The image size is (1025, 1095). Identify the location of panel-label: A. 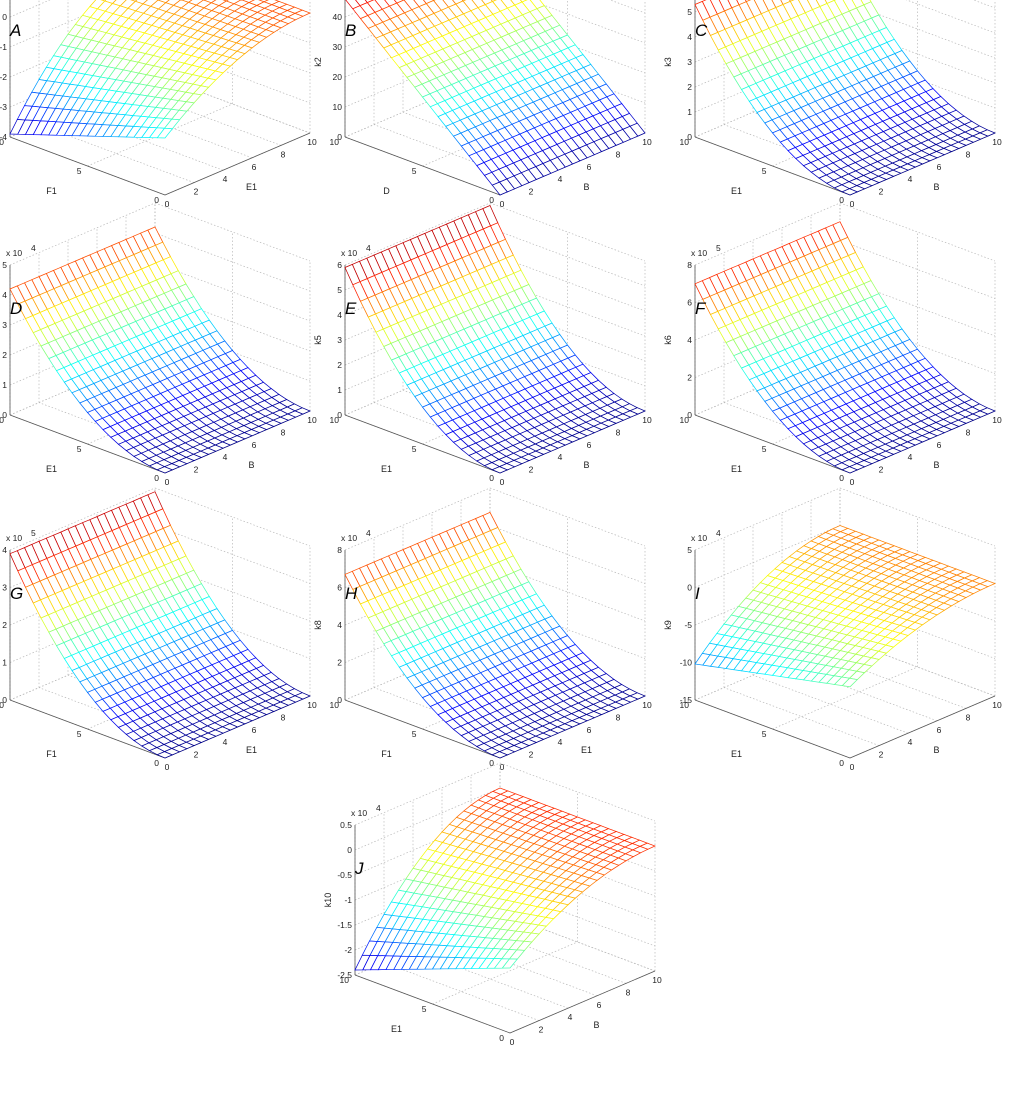
(15, 30).